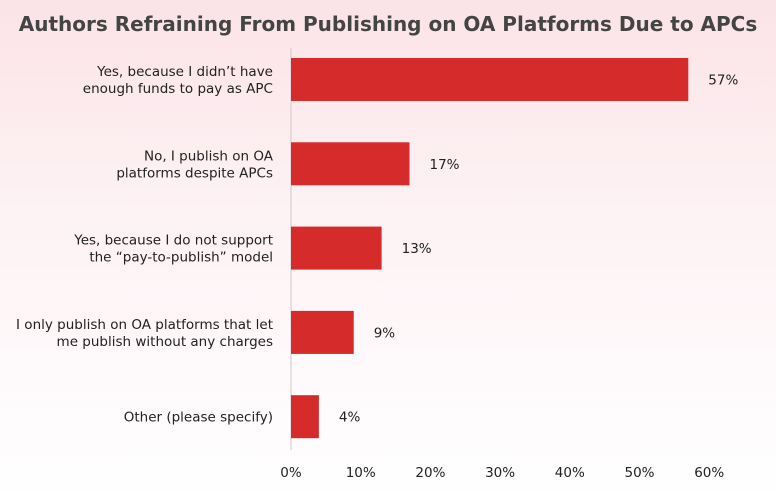 This screenshot has height=500, width=776. Describe the element at coordinates (181, 258) in the screenshot. I see `category-label: the “pay-to-publish” model` at that location.